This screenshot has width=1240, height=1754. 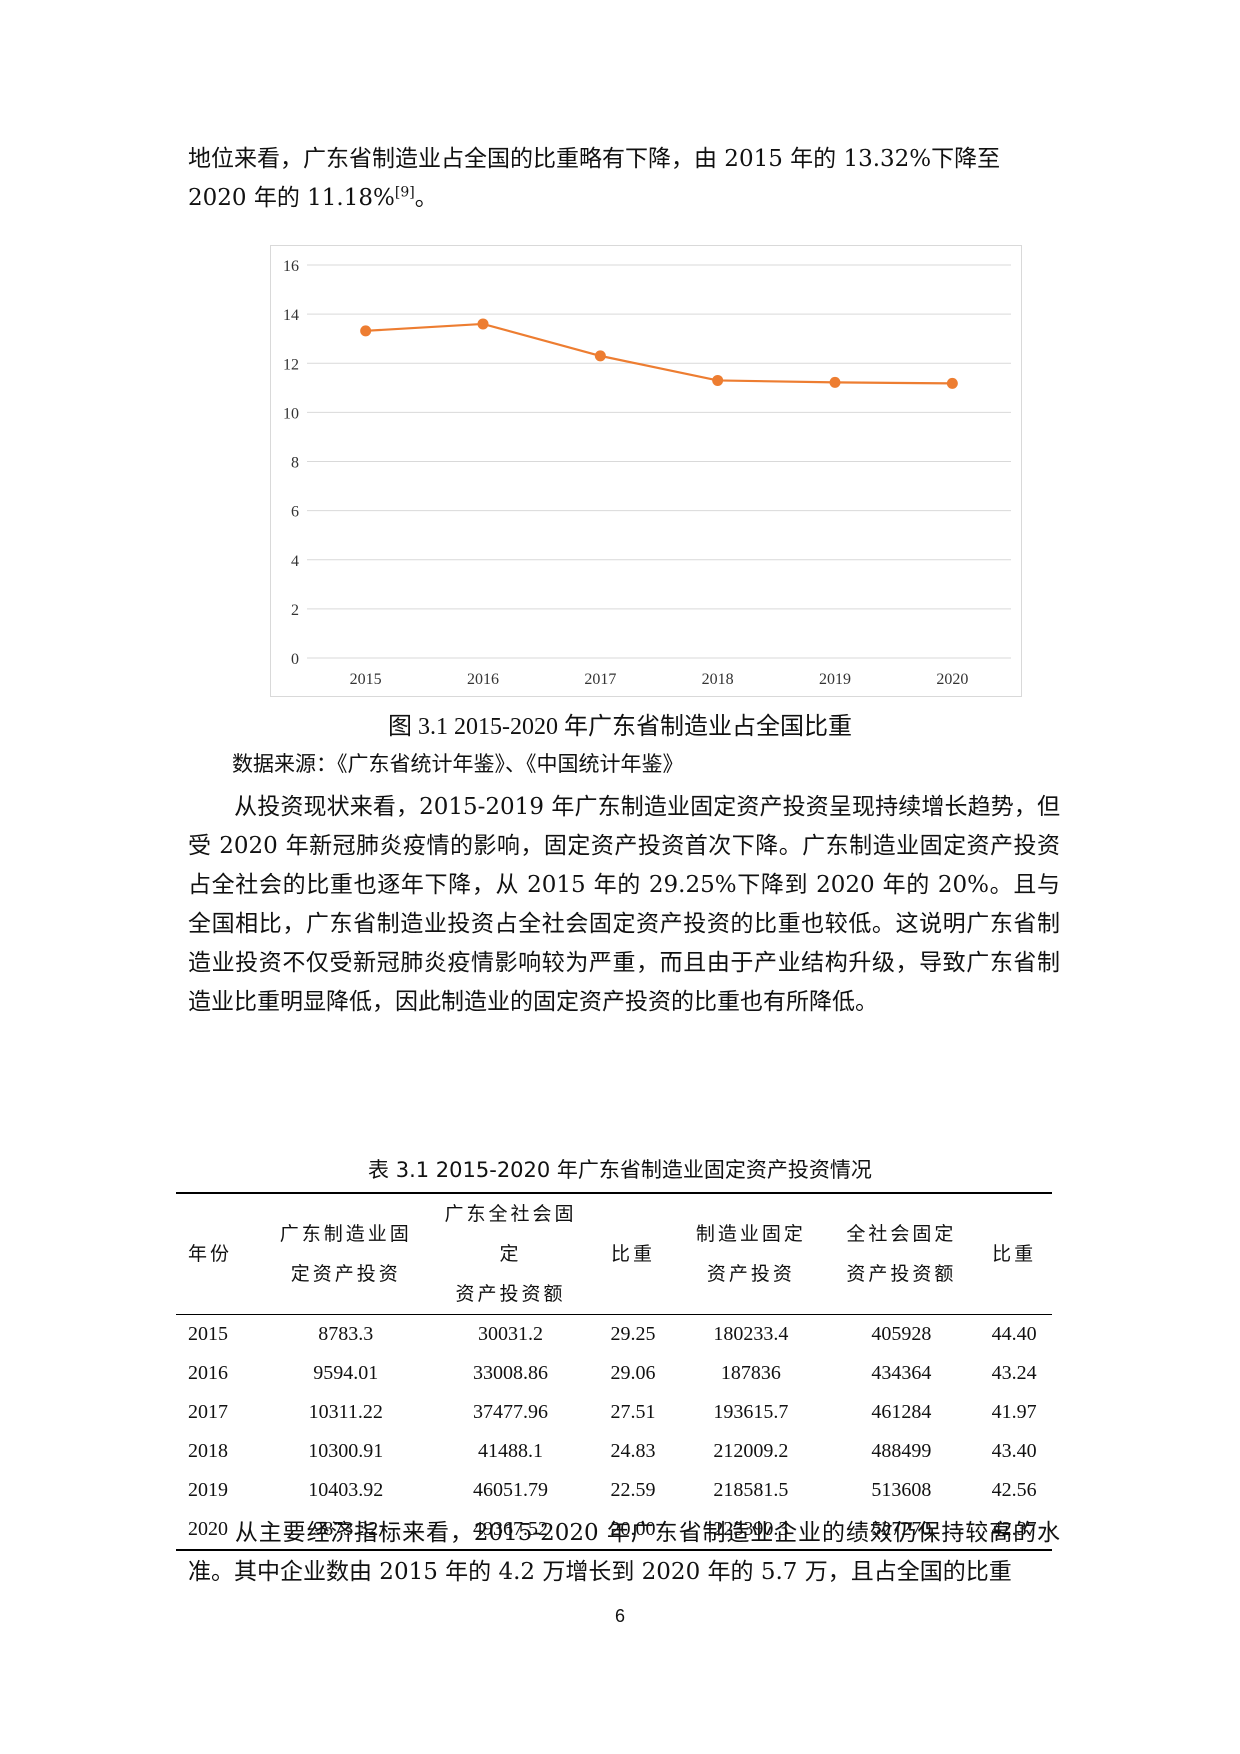 I want to click on table-cell-gd-total-investment: 30031.2, so click(x=510, y=1334).